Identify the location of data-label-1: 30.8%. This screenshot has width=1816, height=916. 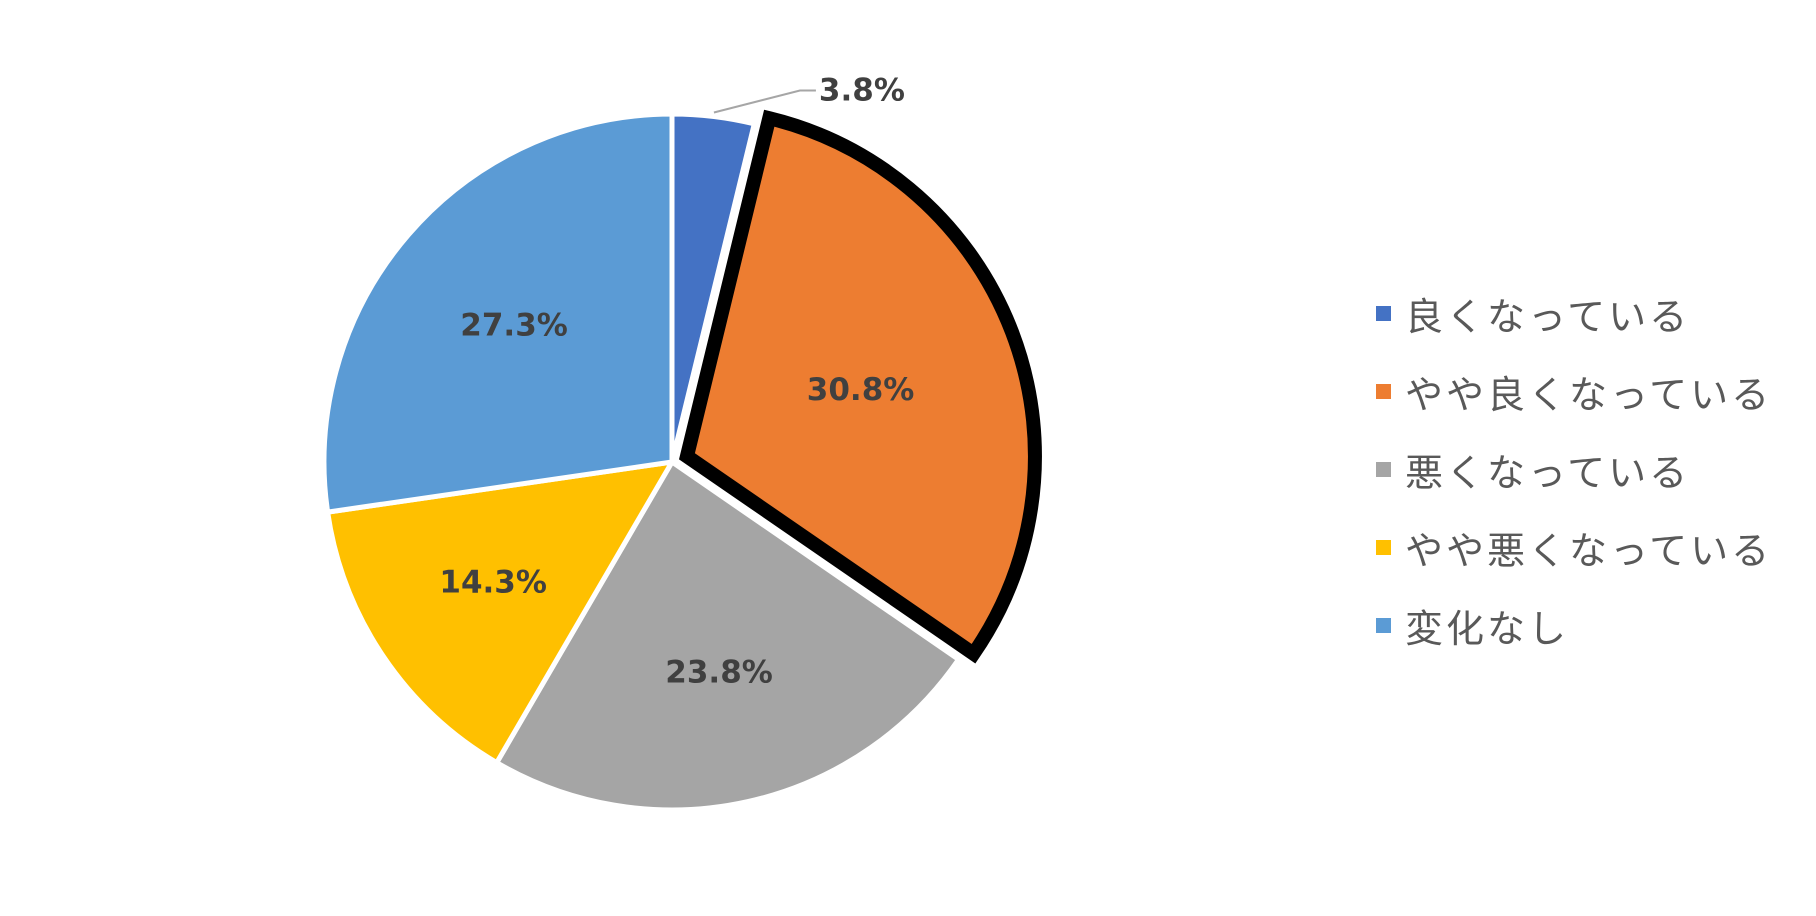
(861, 390).